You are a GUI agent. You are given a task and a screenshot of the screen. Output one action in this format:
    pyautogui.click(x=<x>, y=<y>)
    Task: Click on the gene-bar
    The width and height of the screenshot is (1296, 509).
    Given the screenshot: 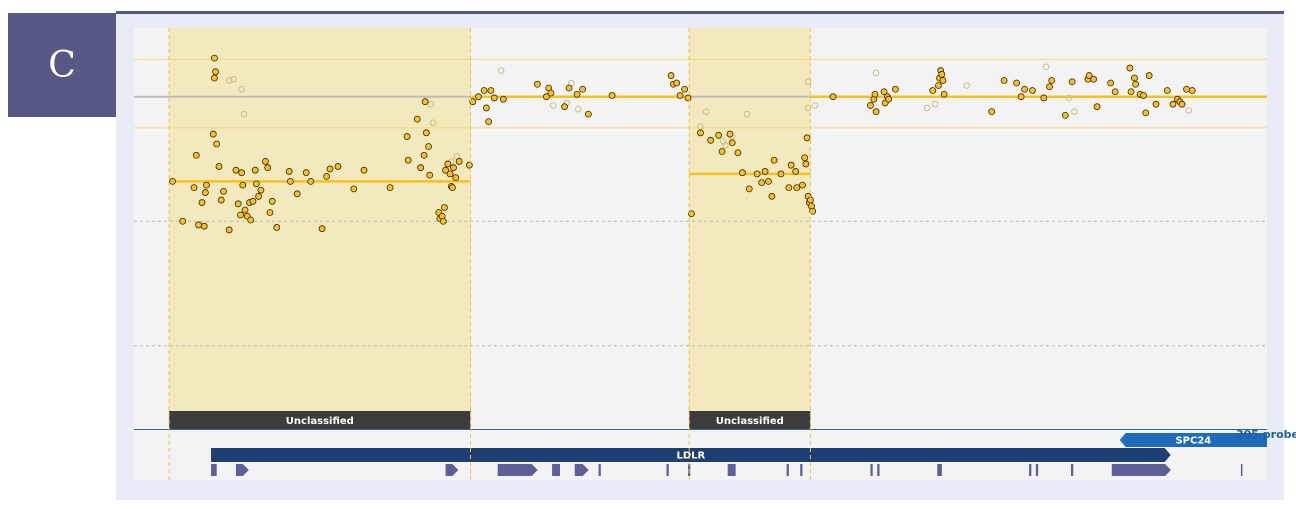 What is the action you would take?
    pyautogui.click(x=691, y=455)
    